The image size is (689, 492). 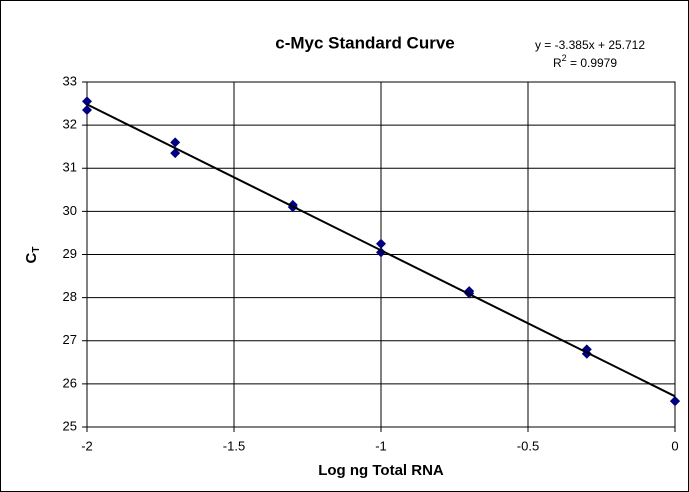 I want to click on y-tick-label: 25, so click(x=70, y=425).